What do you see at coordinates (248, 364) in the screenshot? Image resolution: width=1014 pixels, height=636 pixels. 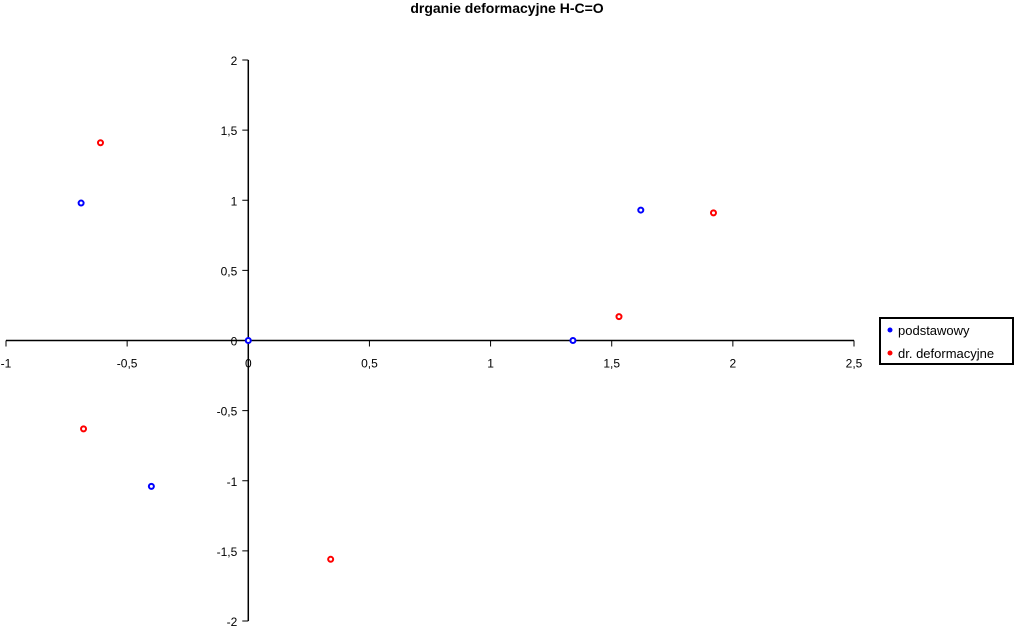 I see `x-tick-label: 0` at bounding box center [248, 364].